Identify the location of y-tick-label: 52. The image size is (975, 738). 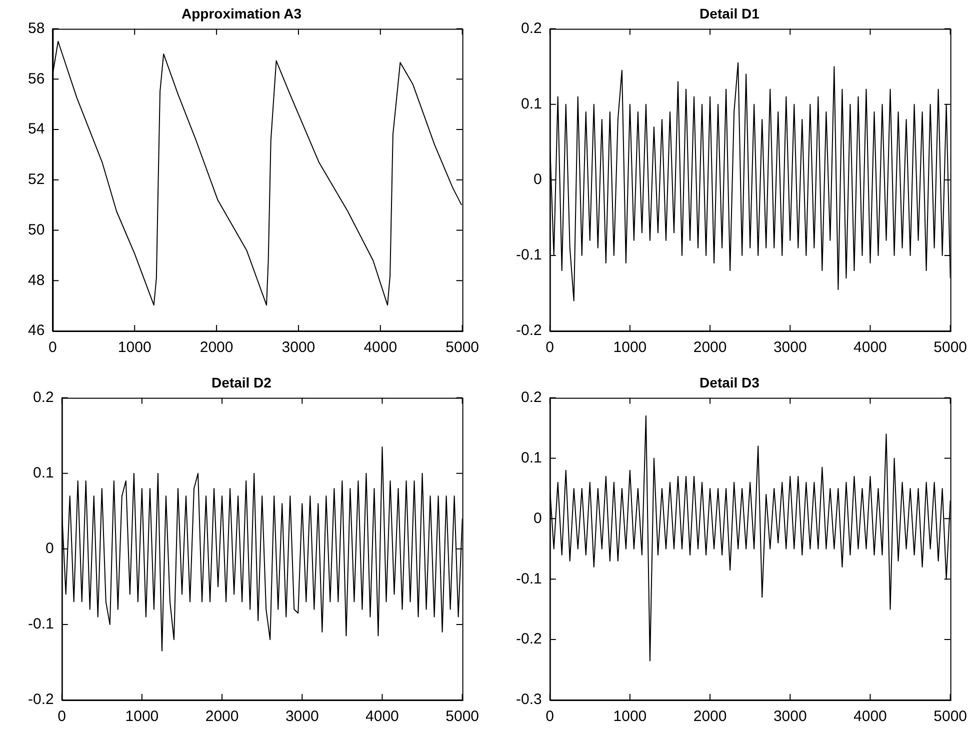
(36, 179).